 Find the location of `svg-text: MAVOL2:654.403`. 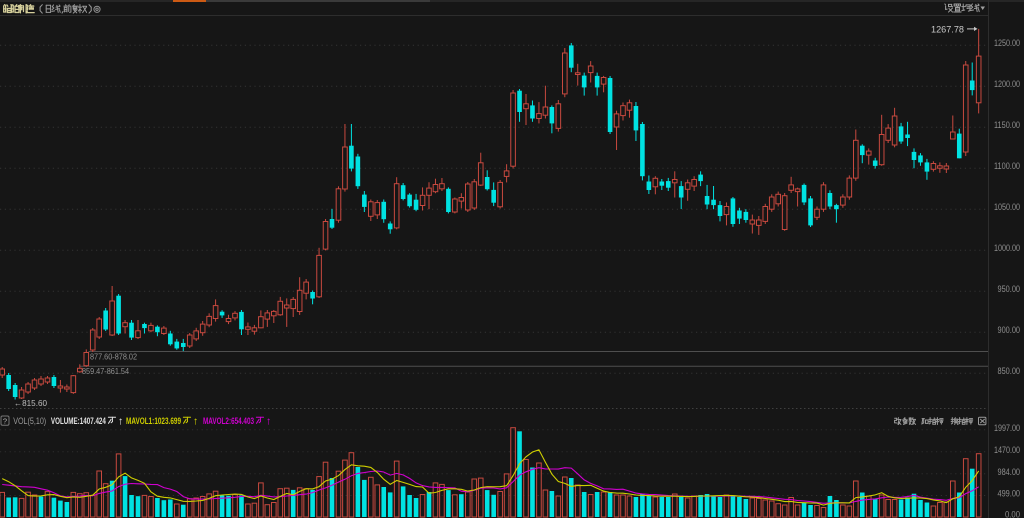

svg-text: MAVOL2:654.403 is located at coordinates (228, 421).